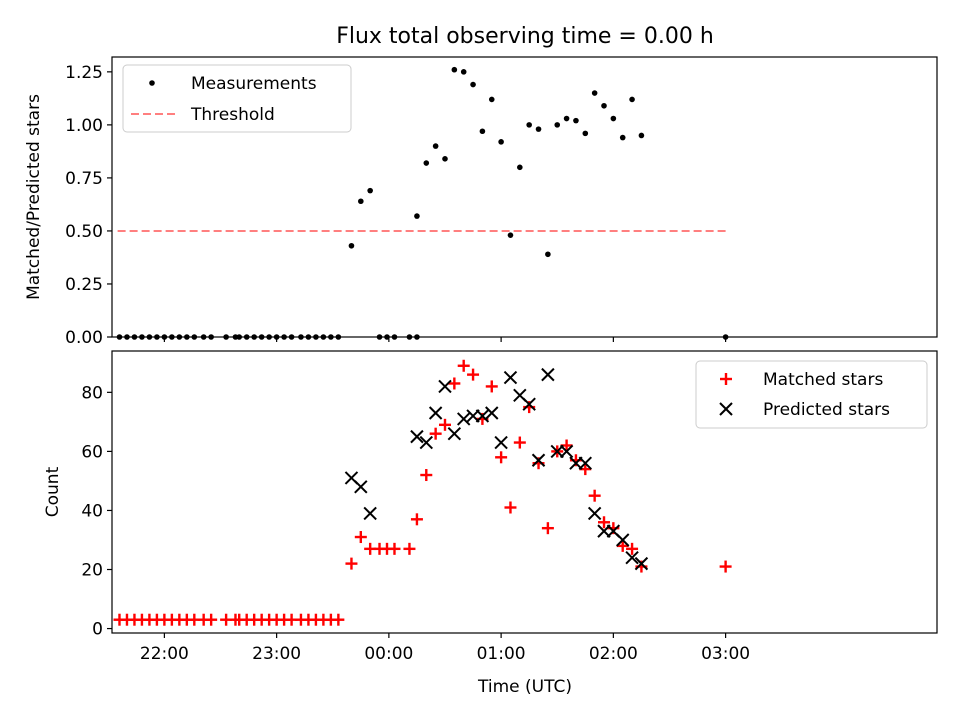 The height and width of the screenshot is (720, 960). I want to click on bottom-y-tick-label-0: 0, so click(97, 630).